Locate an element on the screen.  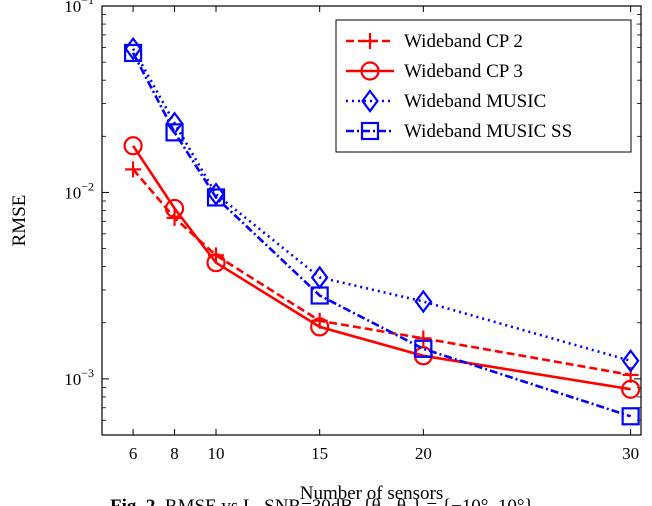
y-tick-exponent: −2 is located at coordinates (87, 186).